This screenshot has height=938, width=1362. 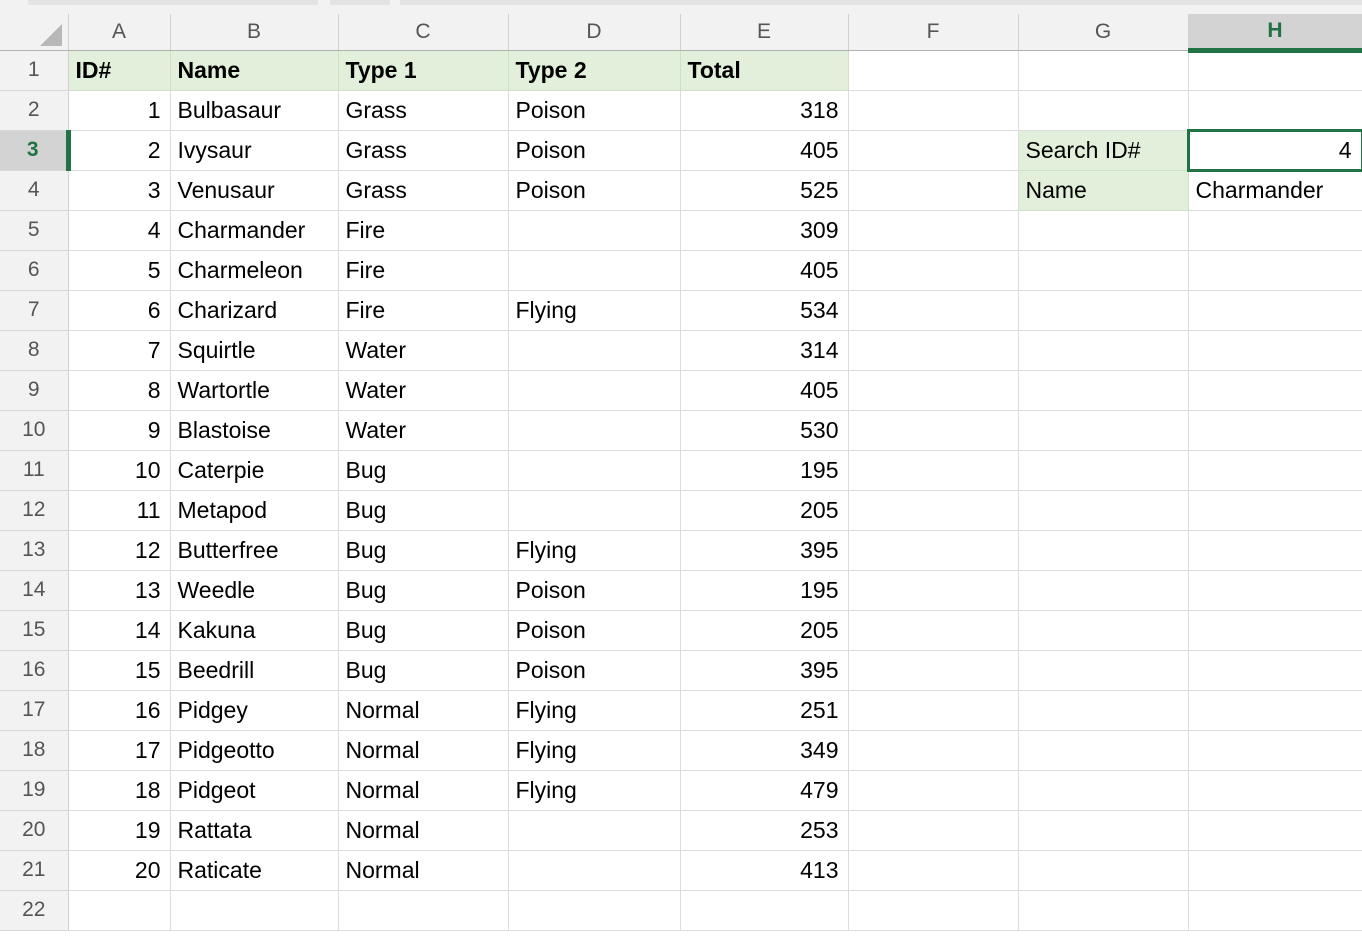 What do you see at coordinates (933, 790) in the screenshot?
I see `cell-f19` at bounding box center [933, 790].